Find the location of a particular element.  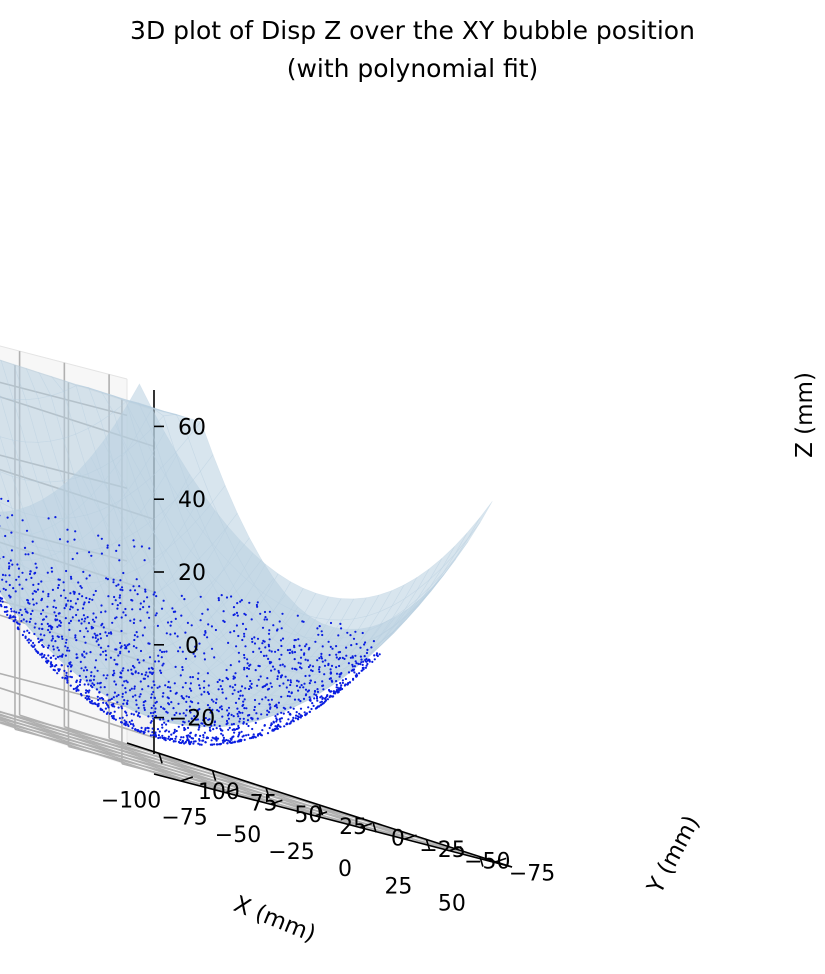

y-tick-mark is located at coordinates (276, 802).